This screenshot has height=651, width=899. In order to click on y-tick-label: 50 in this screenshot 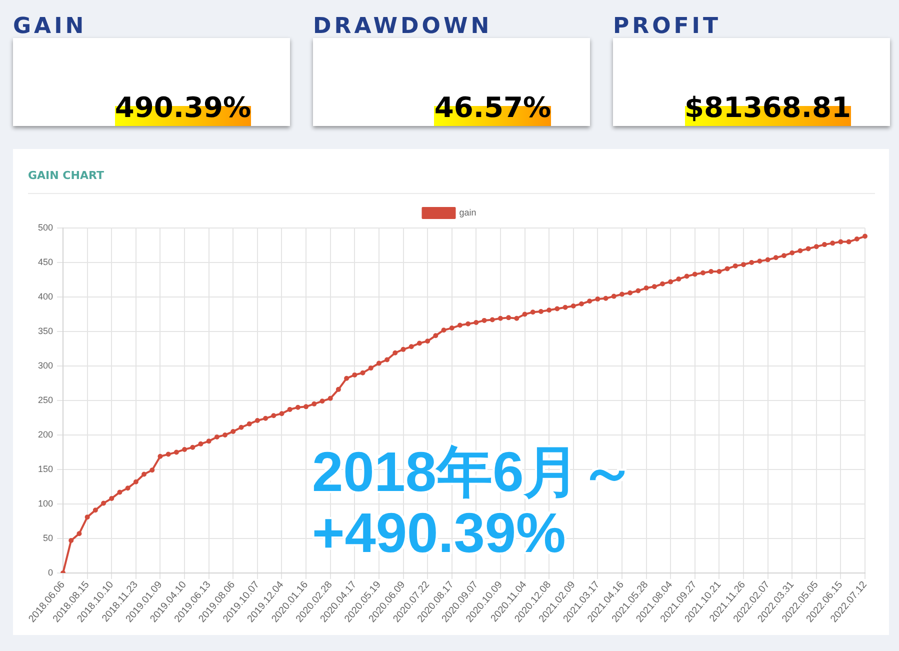, I will do `click(48, 537)`.